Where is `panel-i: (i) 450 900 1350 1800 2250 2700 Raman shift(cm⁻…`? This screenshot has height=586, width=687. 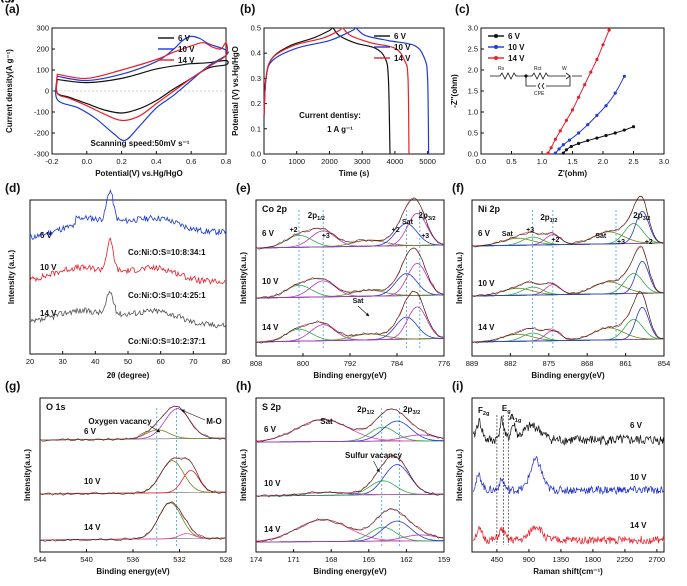 panel-i: (i) 450 900 1350 1800 2250 2700 Raman shift(cm⁻… is located at coordinates (558, 477).